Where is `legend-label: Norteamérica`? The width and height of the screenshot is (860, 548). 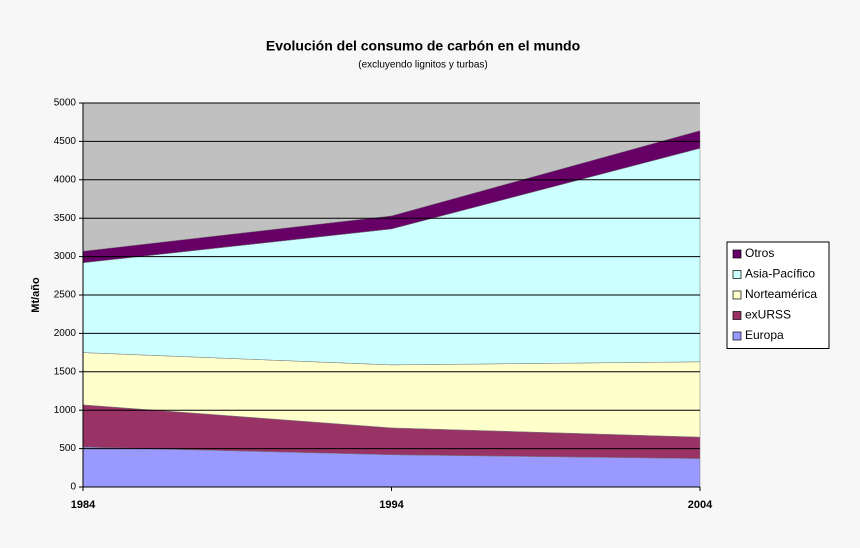
legend-label: Norteamérica is located at coordinates (781, 294).